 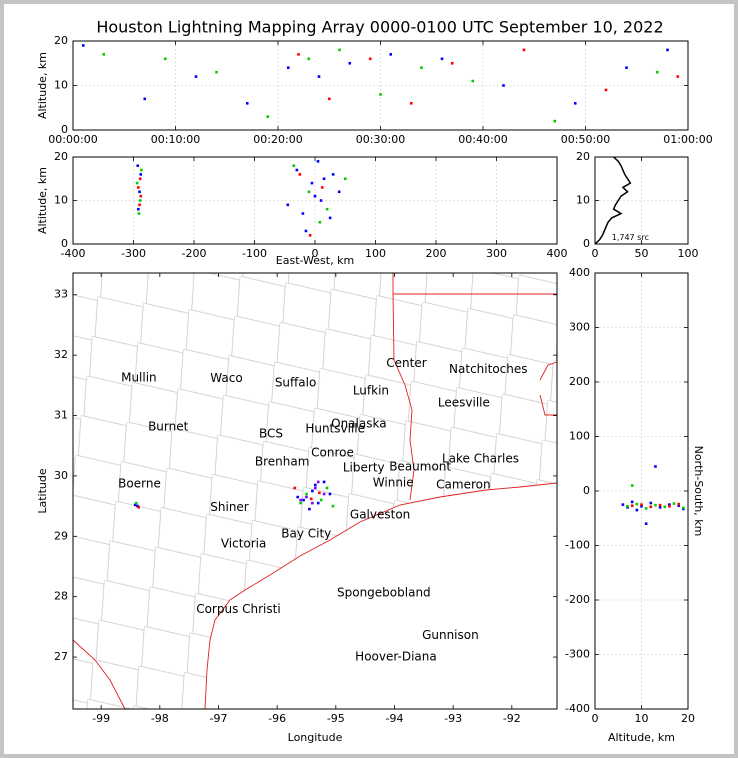 I want to click on y-tick-label: 300, so click(x=579, y=327).